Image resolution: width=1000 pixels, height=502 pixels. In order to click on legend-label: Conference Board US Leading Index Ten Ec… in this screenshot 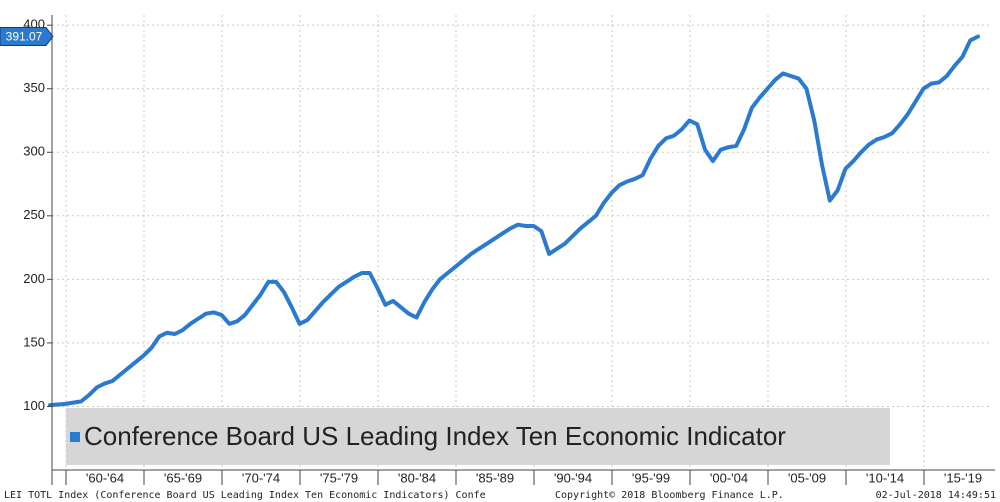, I will do `click(435, 436)`.